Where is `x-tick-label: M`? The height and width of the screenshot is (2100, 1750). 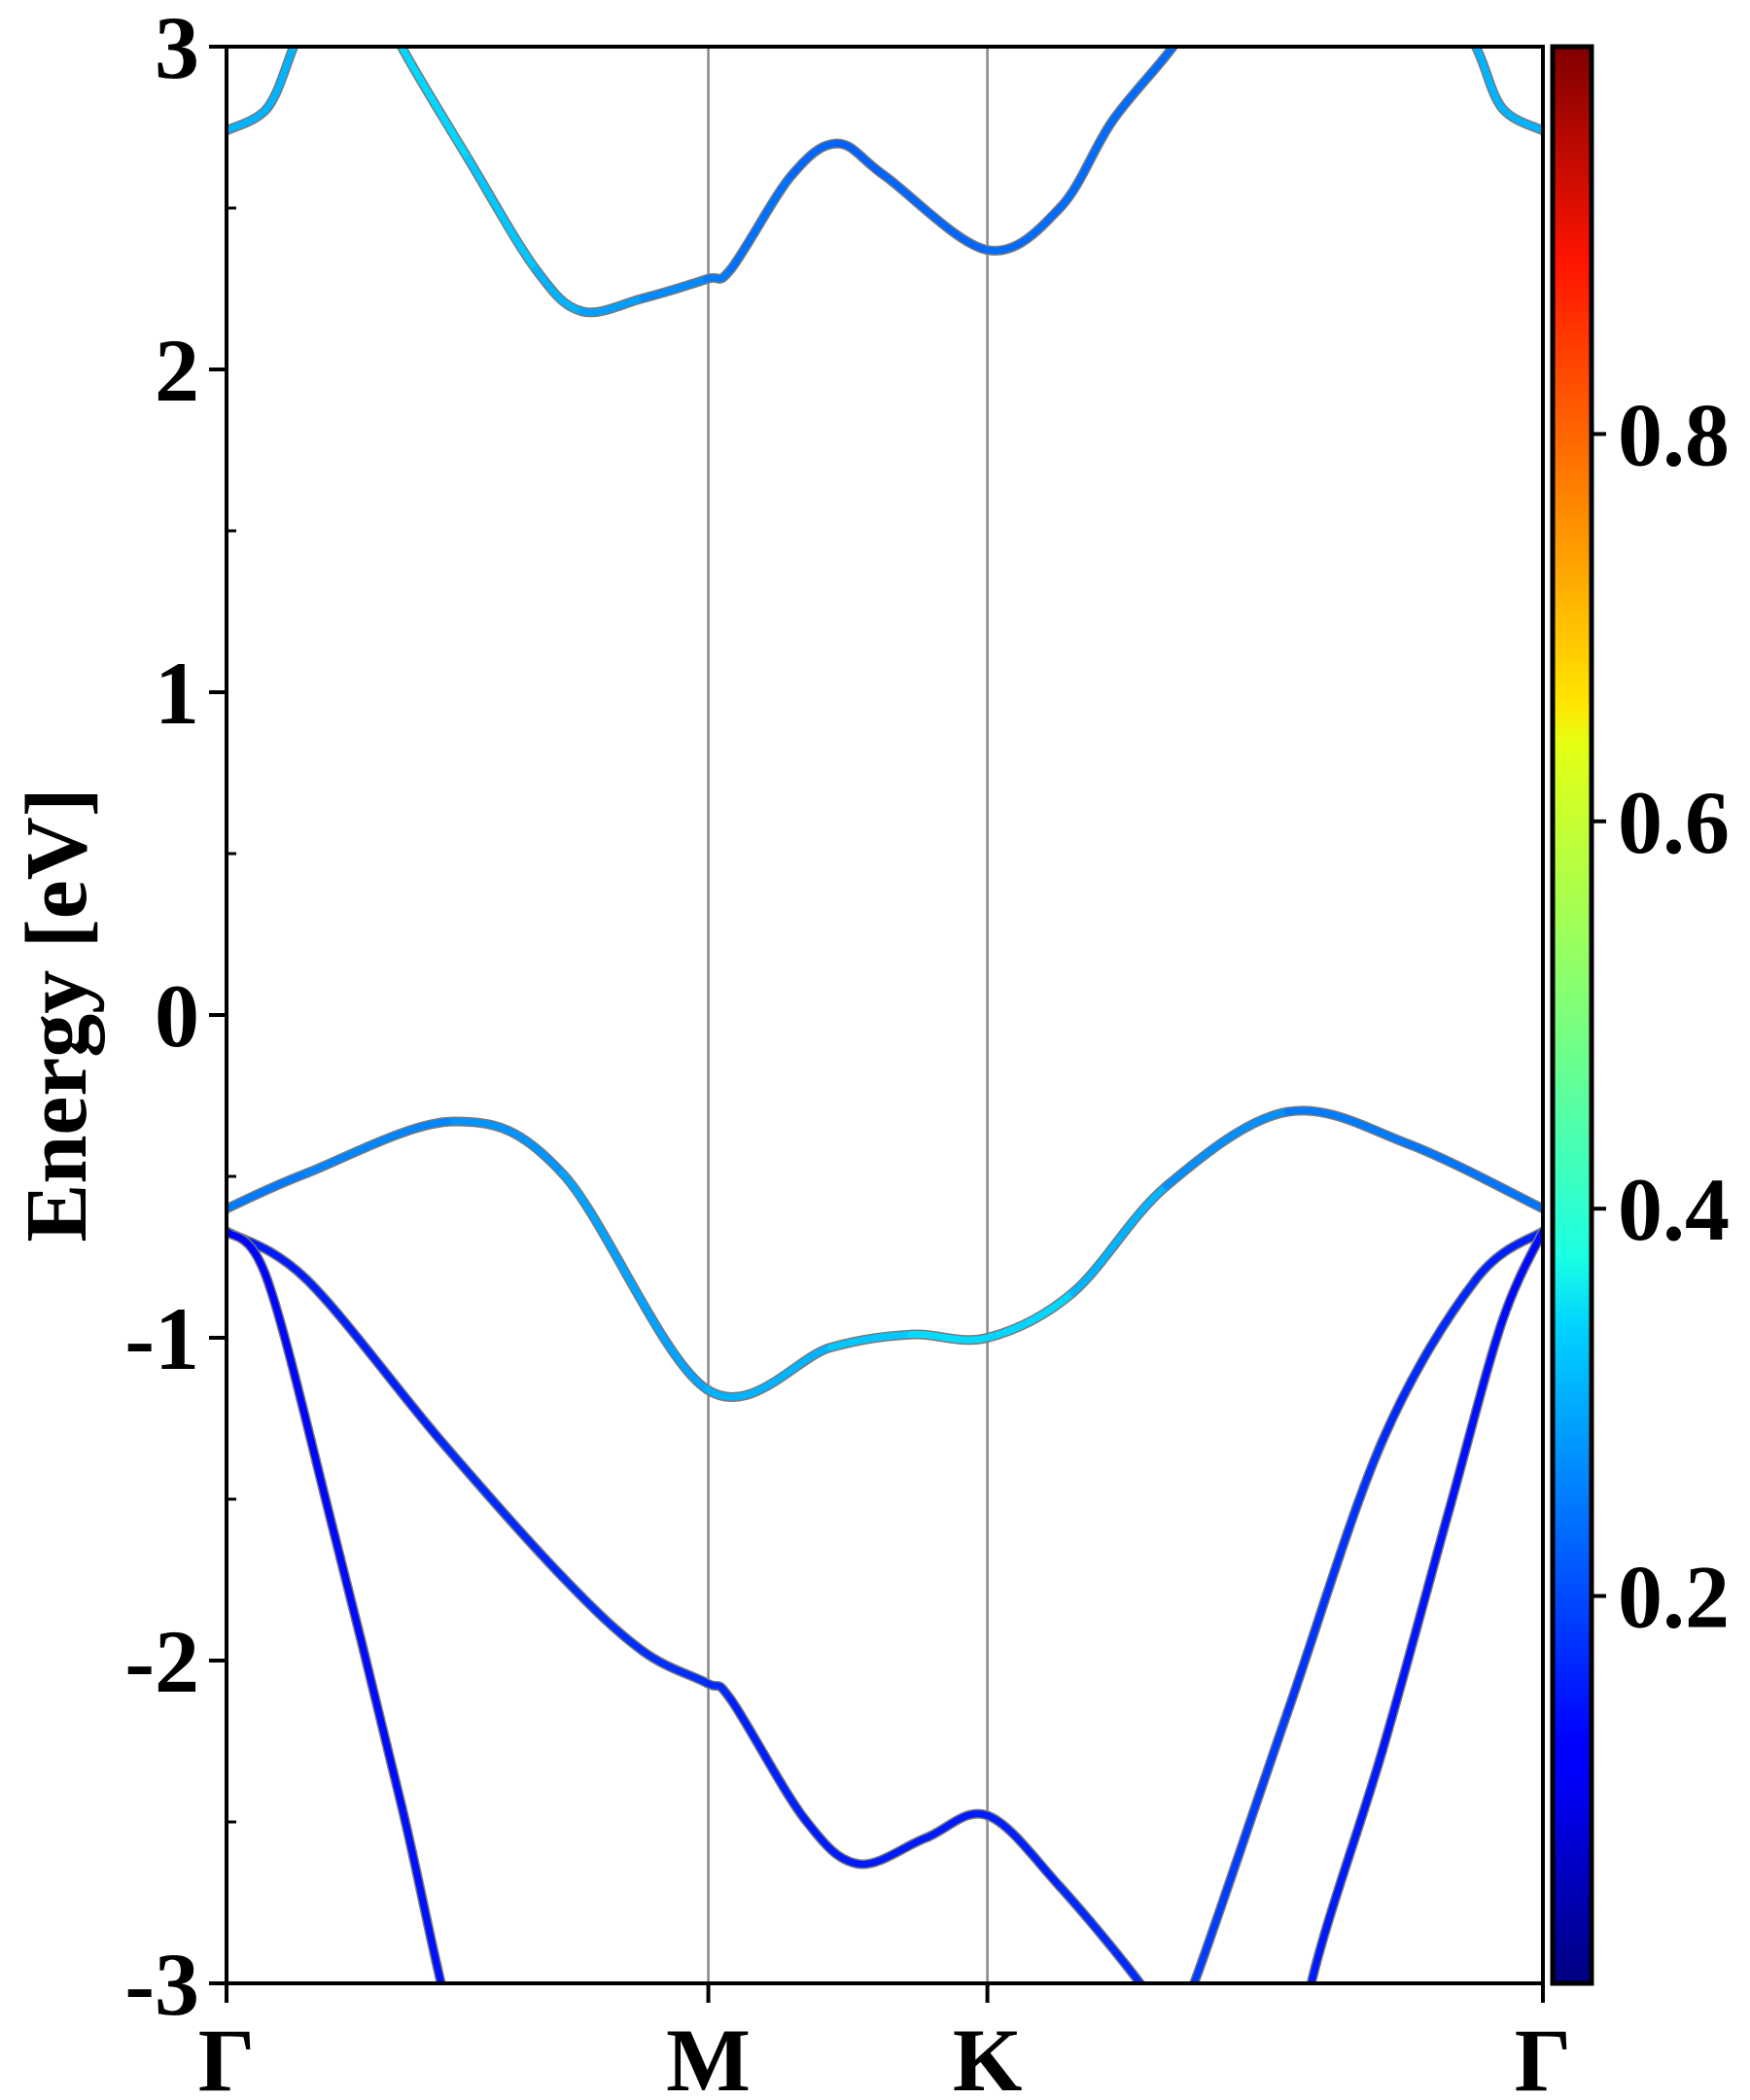
x-tick-label: M is located at coordinates (708, 2055).